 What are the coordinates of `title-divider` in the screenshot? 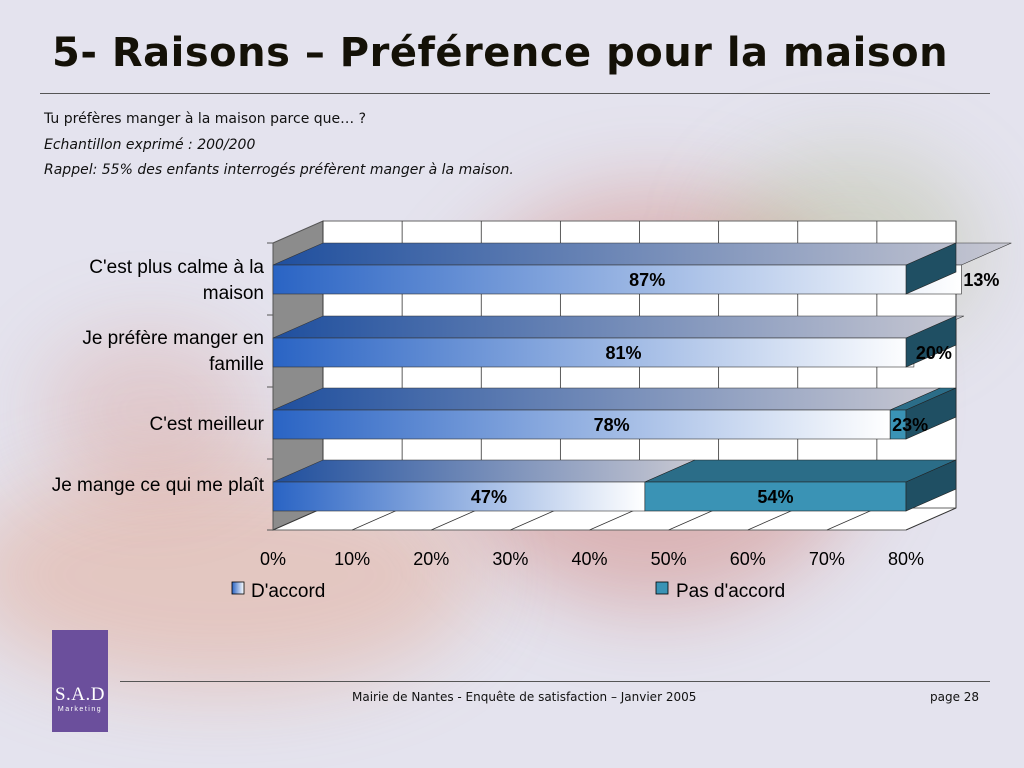 It's located at (515, 93).